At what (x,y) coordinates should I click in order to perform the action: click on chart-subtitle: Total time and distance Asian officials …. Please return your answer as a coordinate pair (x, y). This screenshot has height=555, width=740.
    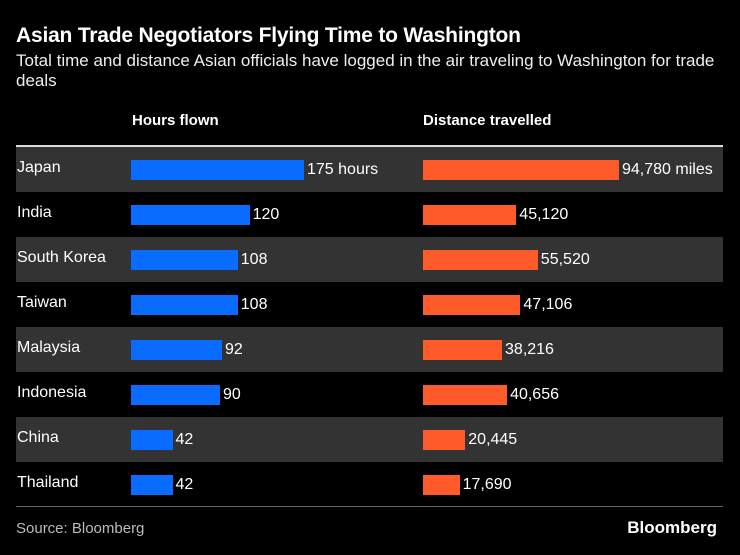
    Looking at the image, I should click on (365, 70).